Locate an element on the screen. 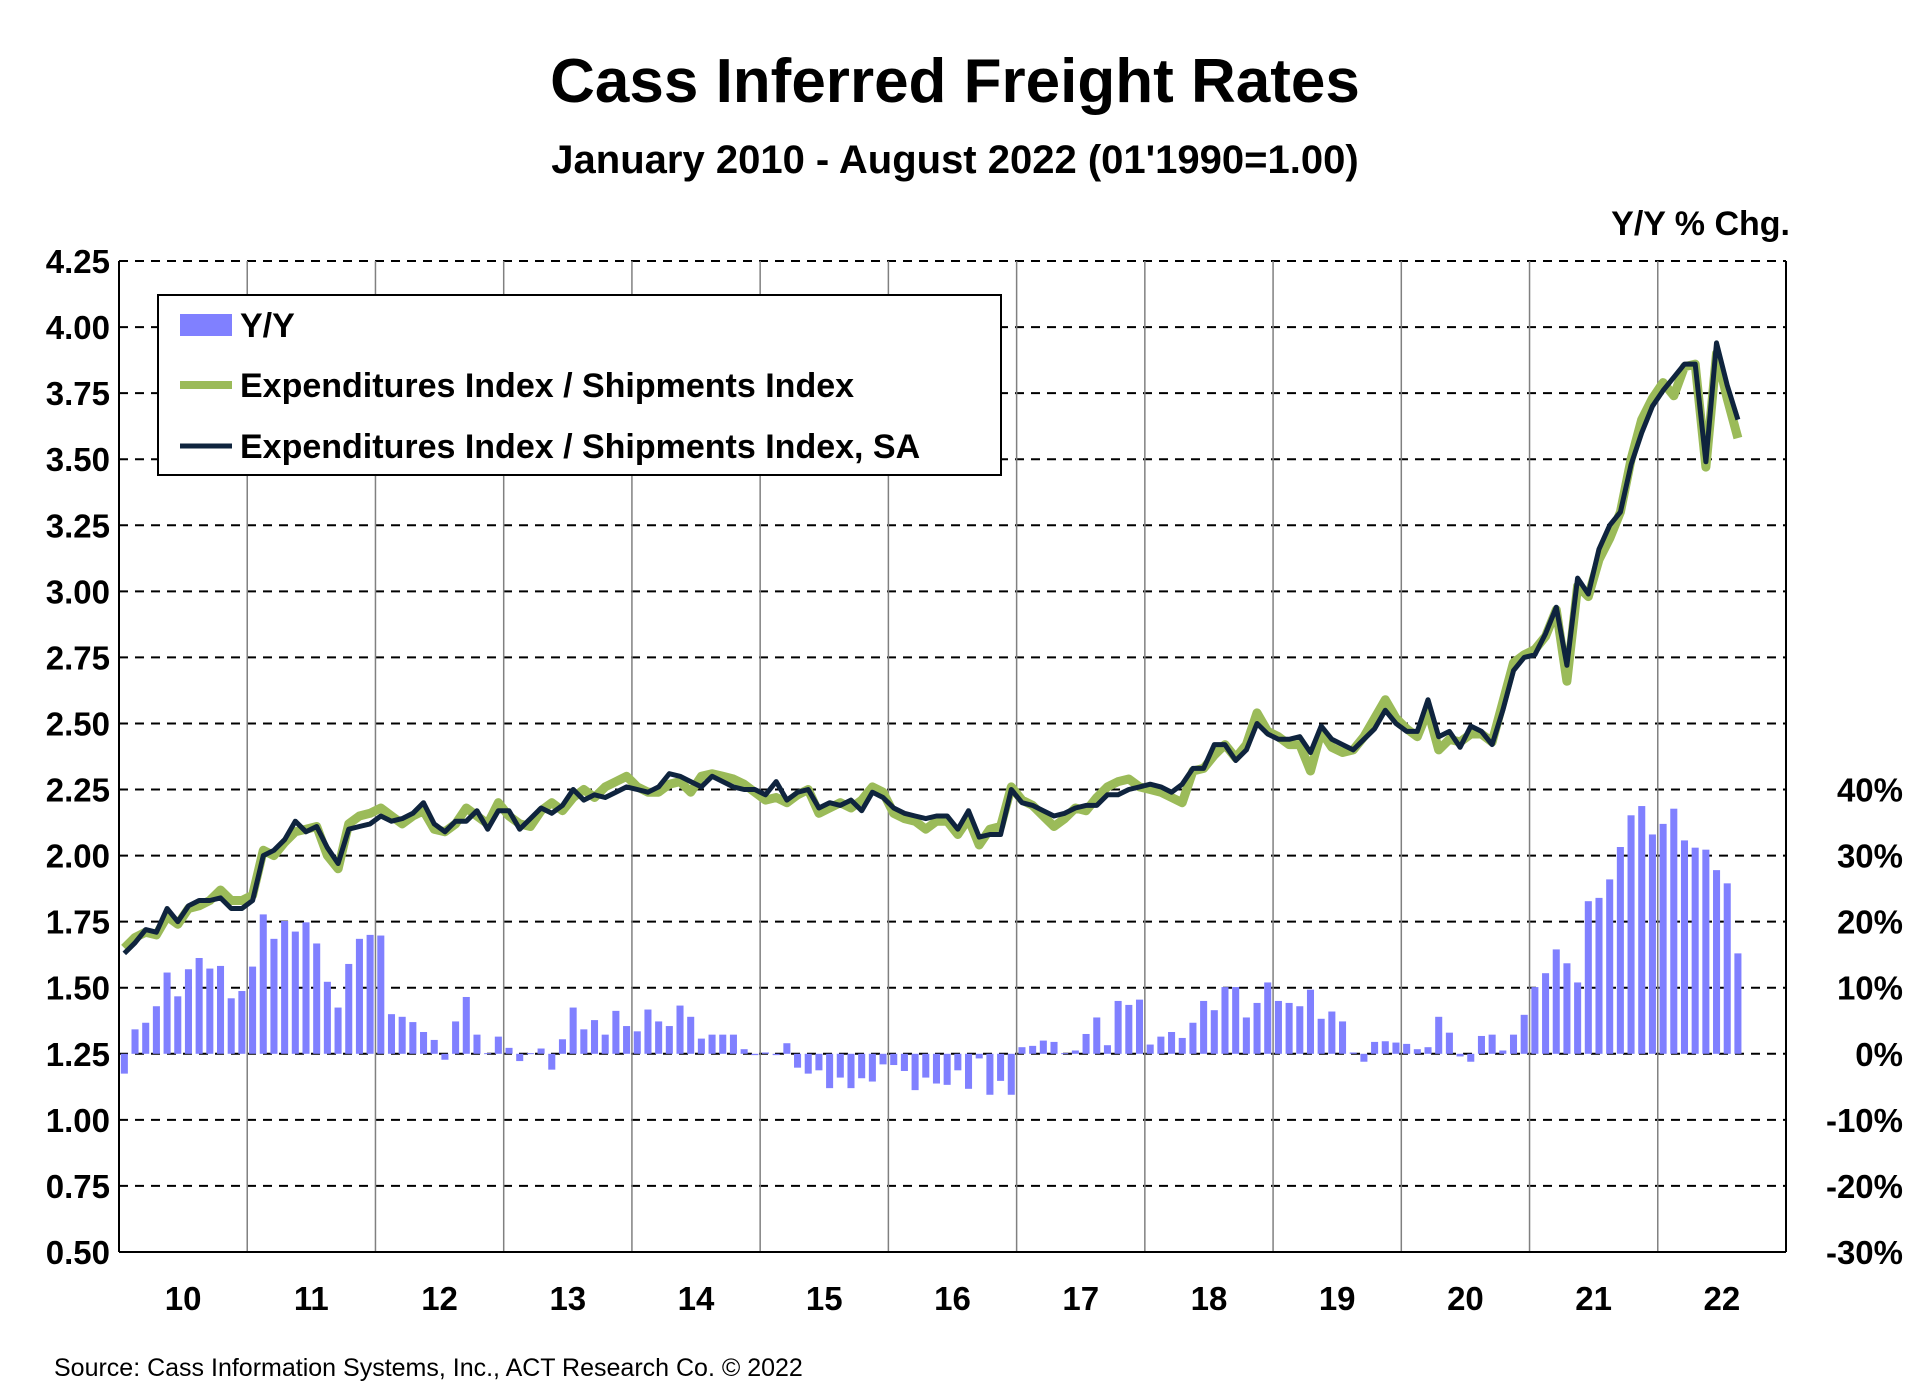 The height and width of the screenshot is (1391, 1910). y-tick-label: 2.50 is located at coordinates (78, 723).